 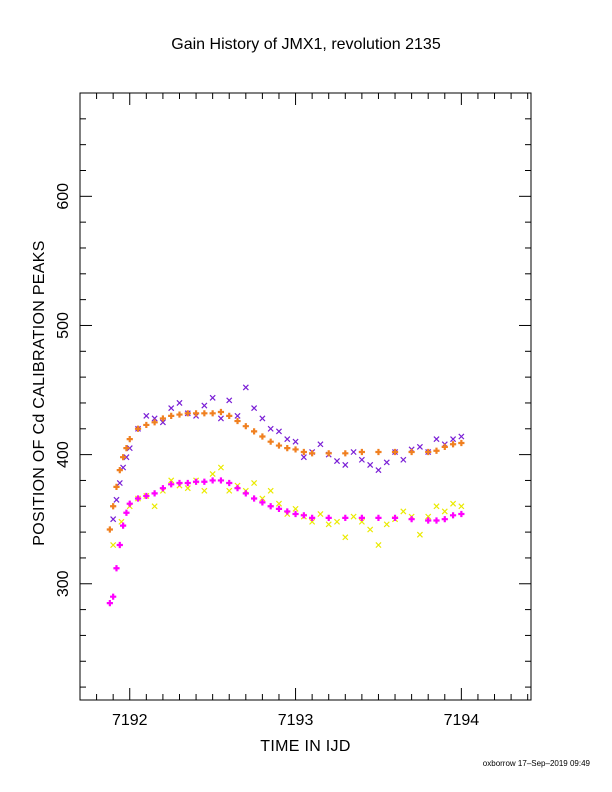 I want to click on y-tick-label: 400, so click(x=63, y=454).